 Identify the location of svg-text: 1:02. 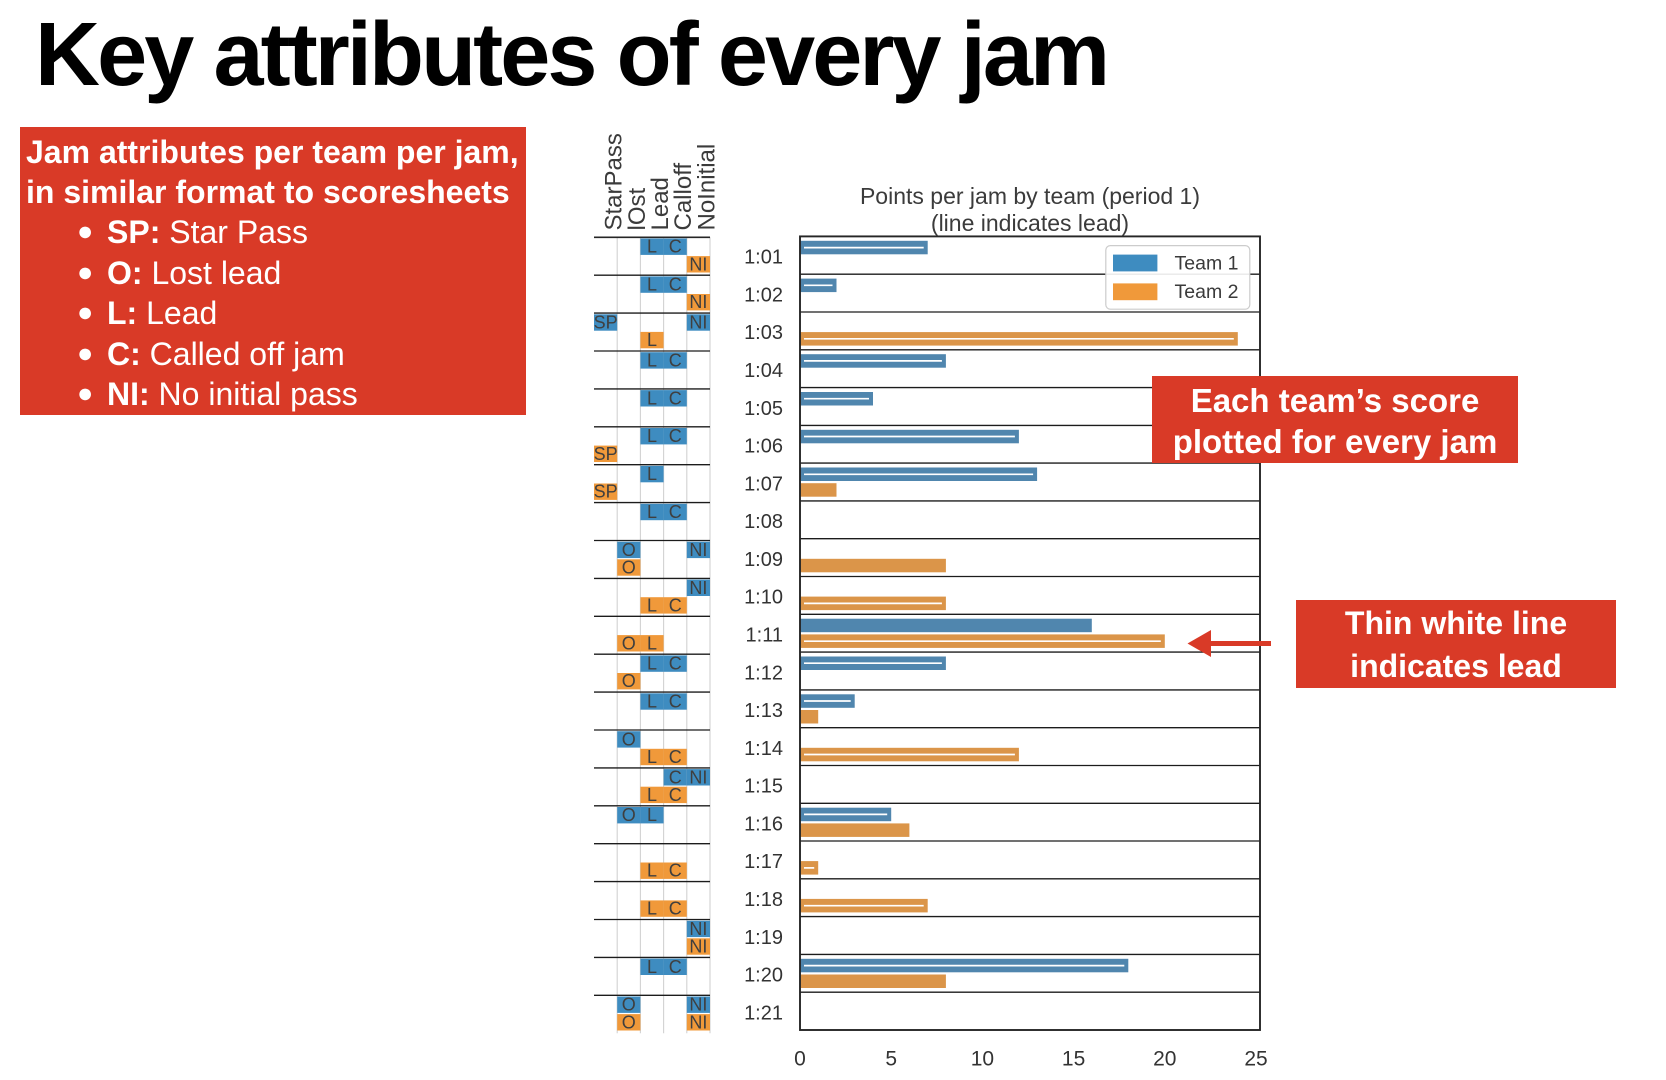
(763, 295).